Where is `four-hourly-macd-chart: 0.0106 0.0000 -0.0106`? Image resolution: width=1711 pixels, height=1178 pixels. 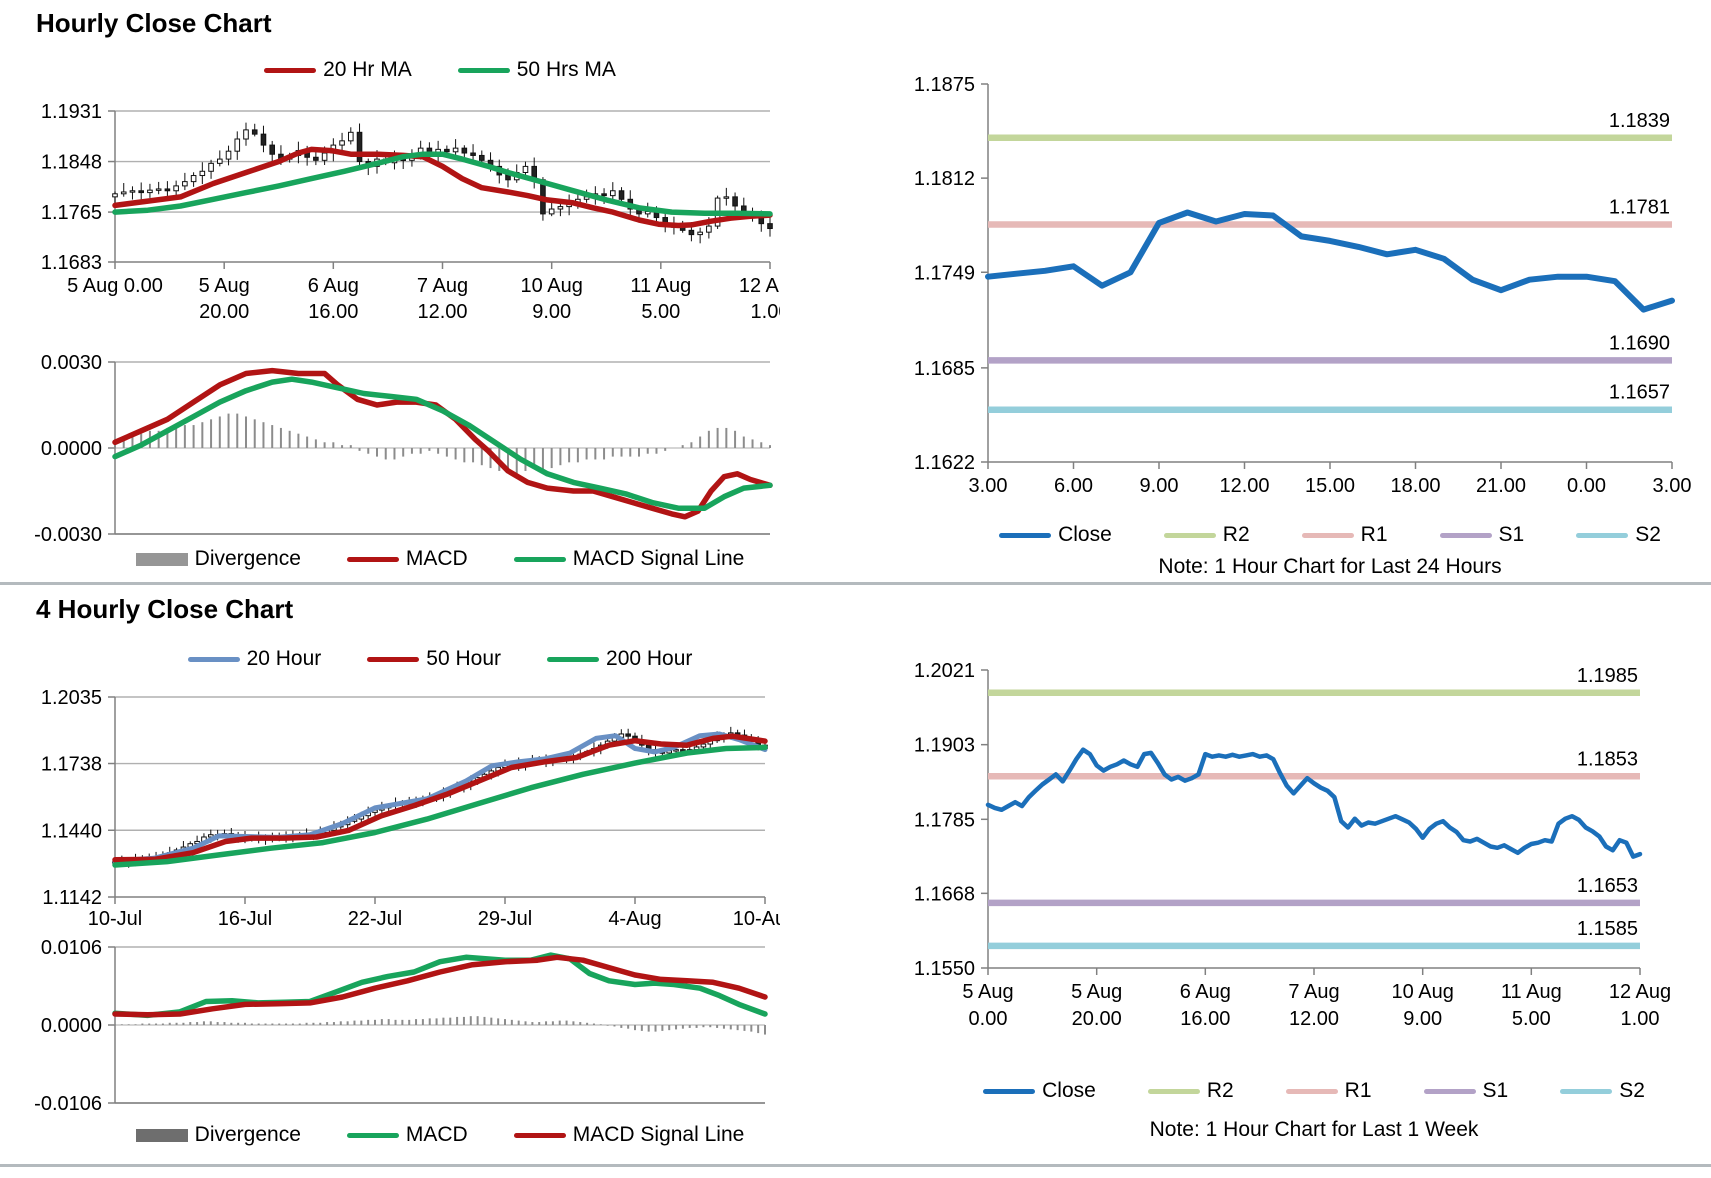
four-hourly-macd-chart: 0.0106 0.0000 -0.0106 is located at coordinates (400, 1027).